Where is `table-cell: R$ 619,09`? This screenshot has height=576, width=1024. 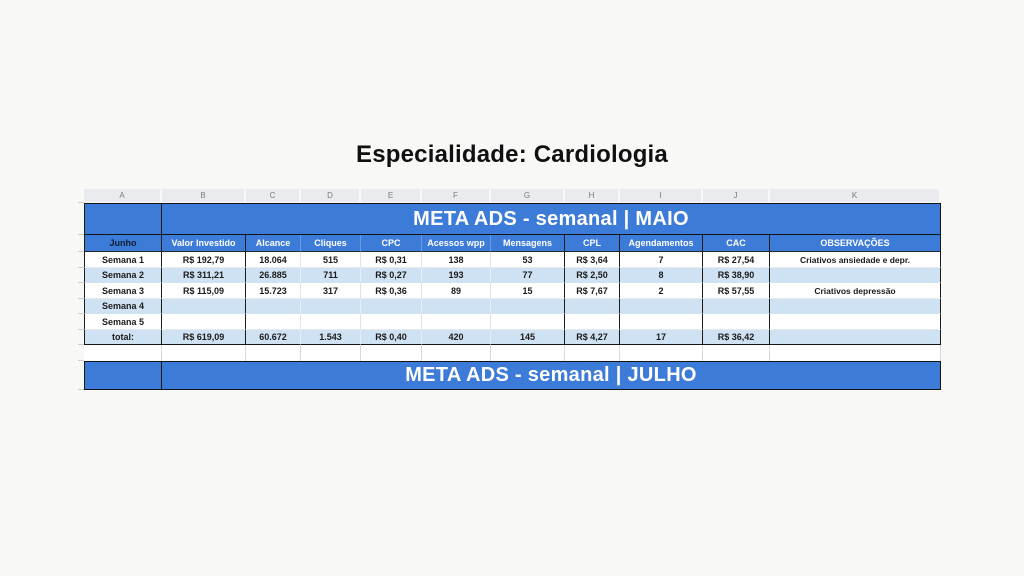 table-cell: R$ 619,09 is located at coordinates (204, 337).